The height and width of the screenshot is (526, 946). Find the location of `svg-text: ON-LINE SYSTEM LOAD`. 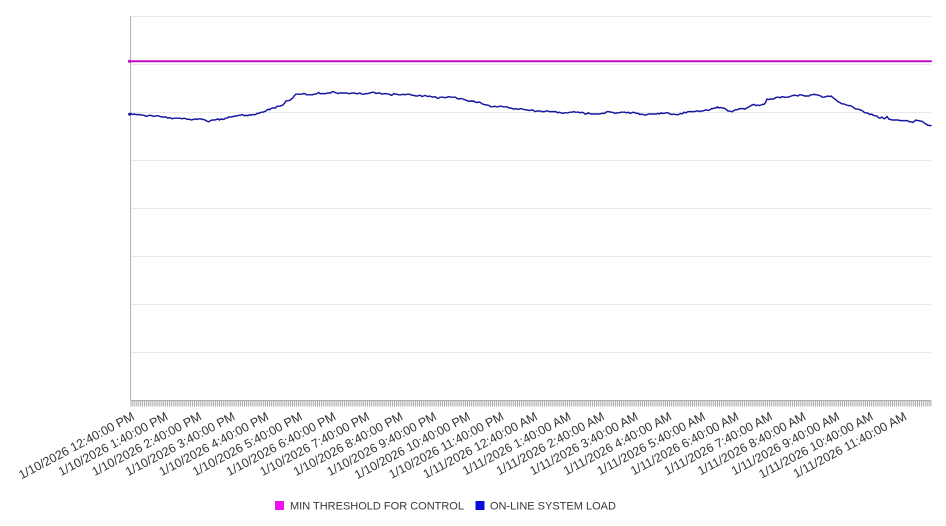

svg-text: ON-LINE SYSTEM LOAD is located at coordinates (553, 507).